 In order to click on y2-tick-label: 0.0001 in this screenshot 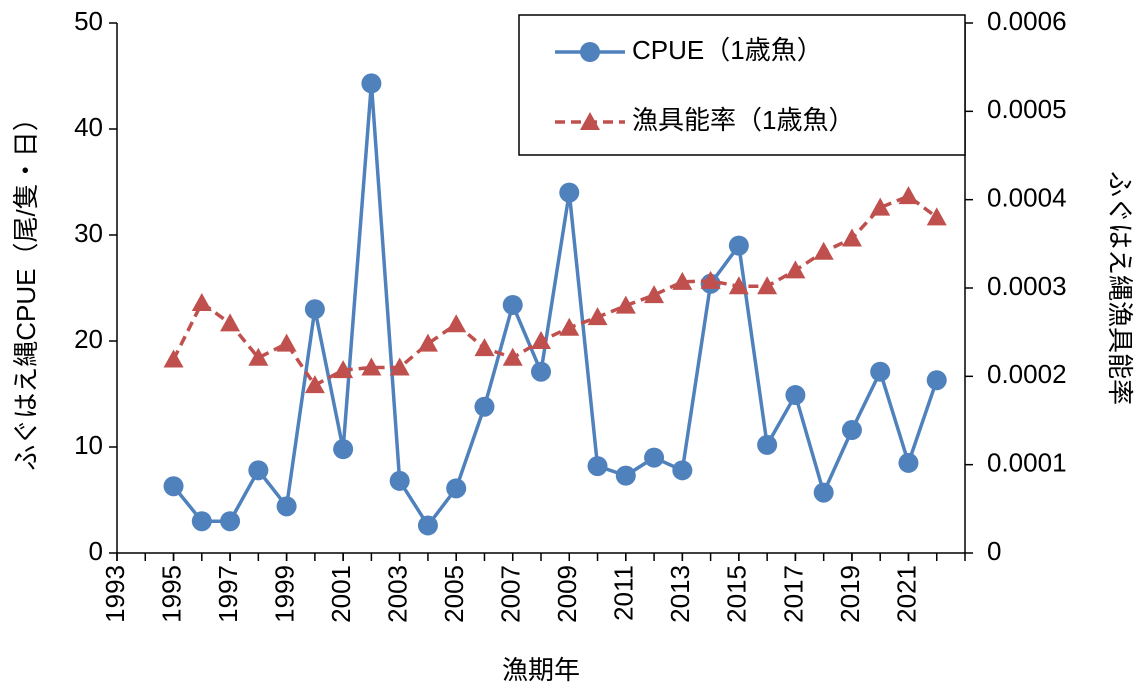, I will do `click(1027, 463)`.